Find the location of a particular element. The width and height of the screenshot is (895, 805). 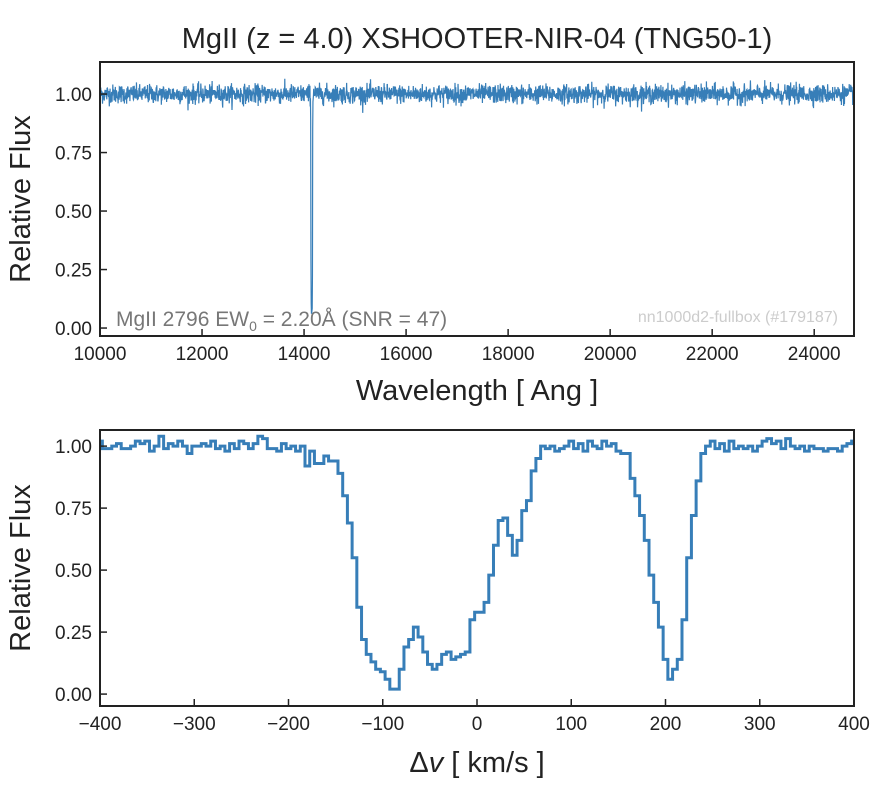

simulation-label: nn1000d2-fullbox (#179187) is located at coordinates (738, 317).